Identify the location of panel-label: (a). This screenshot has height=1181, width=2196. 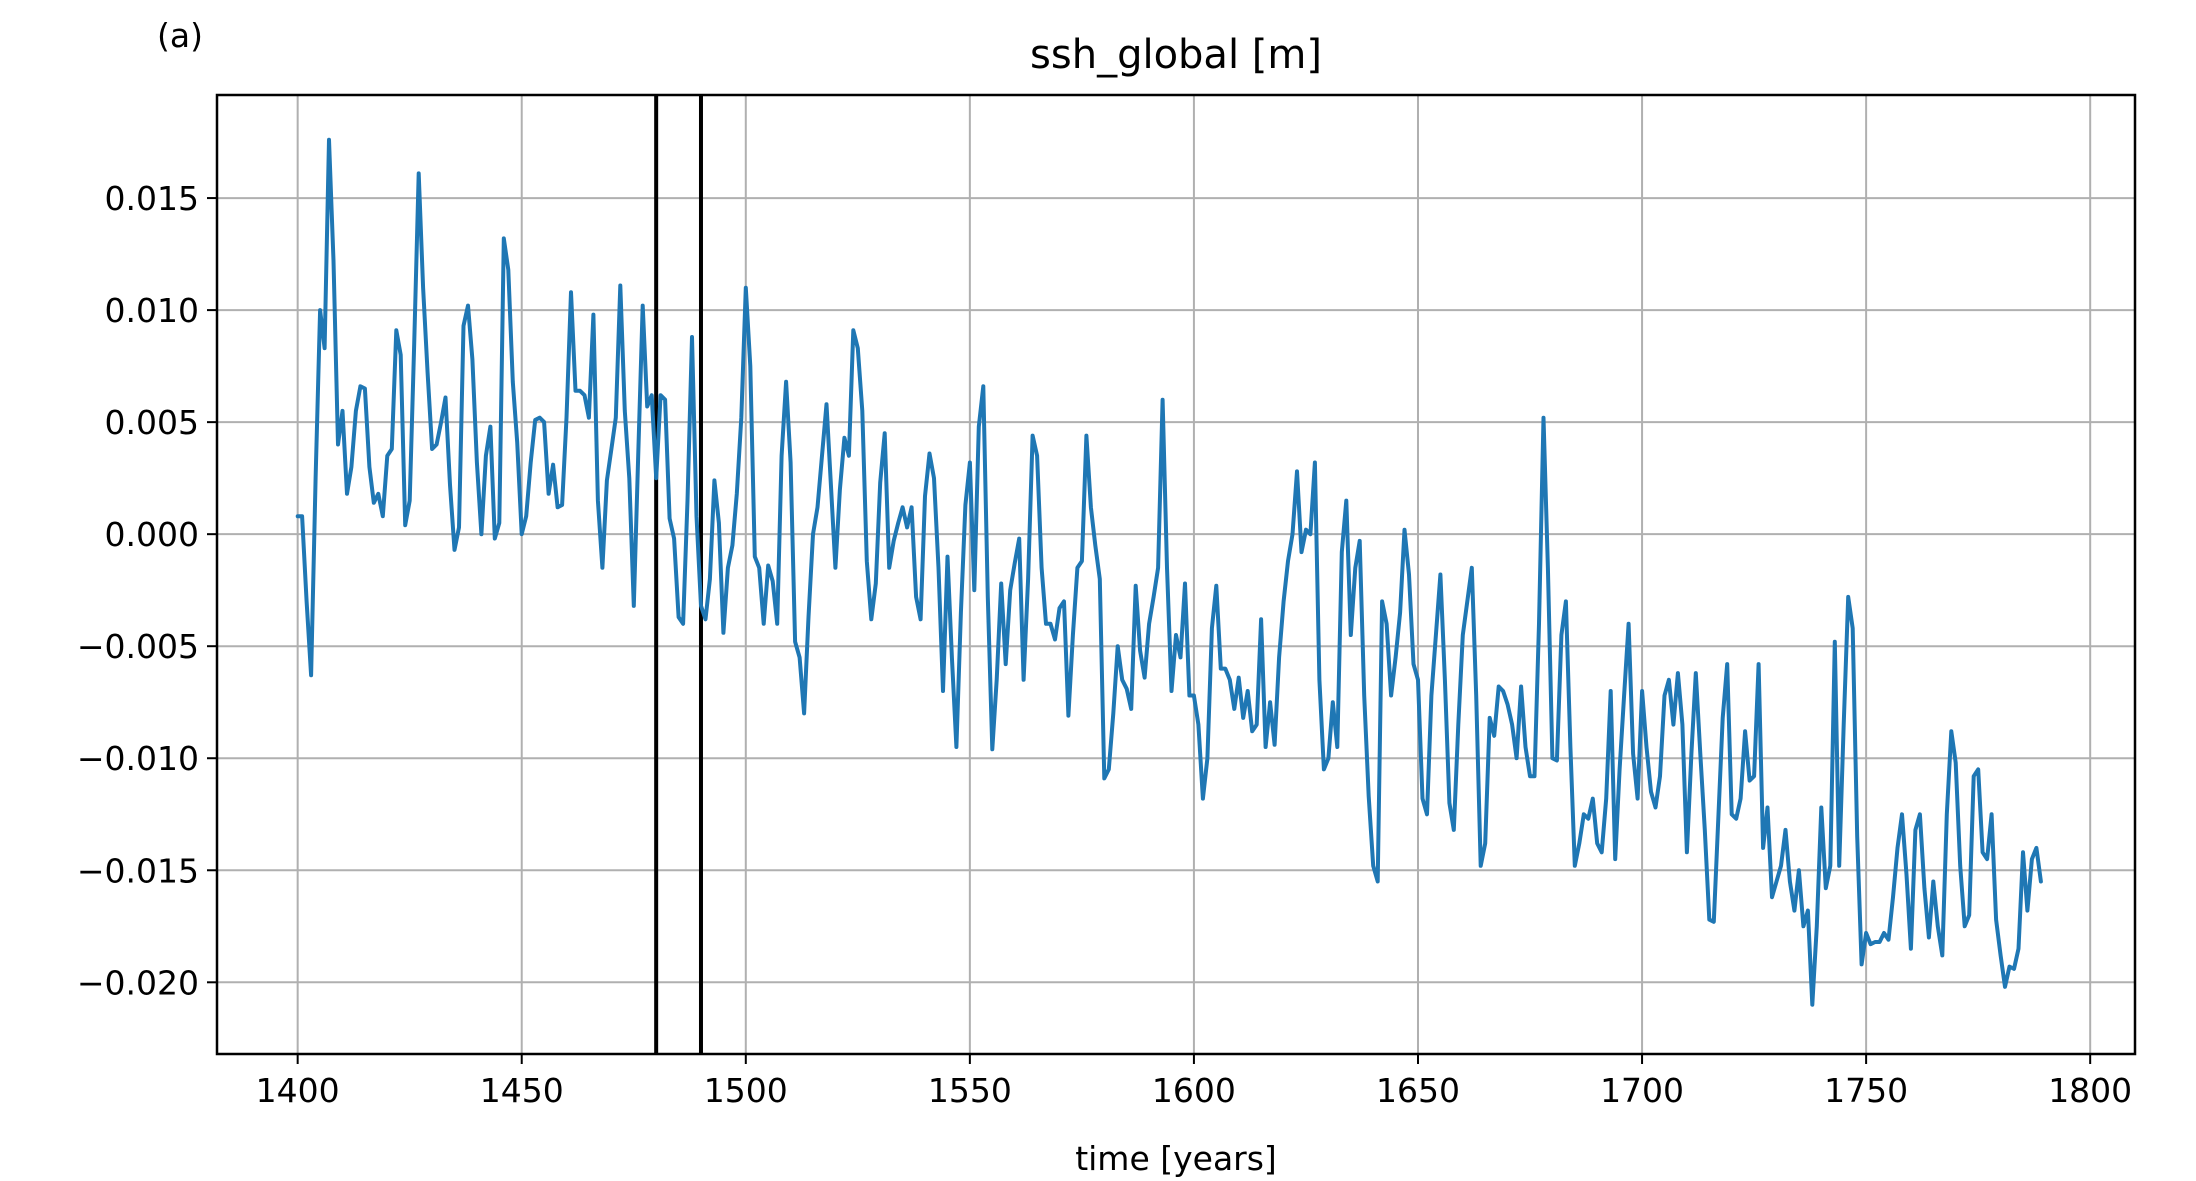
(180, 35).